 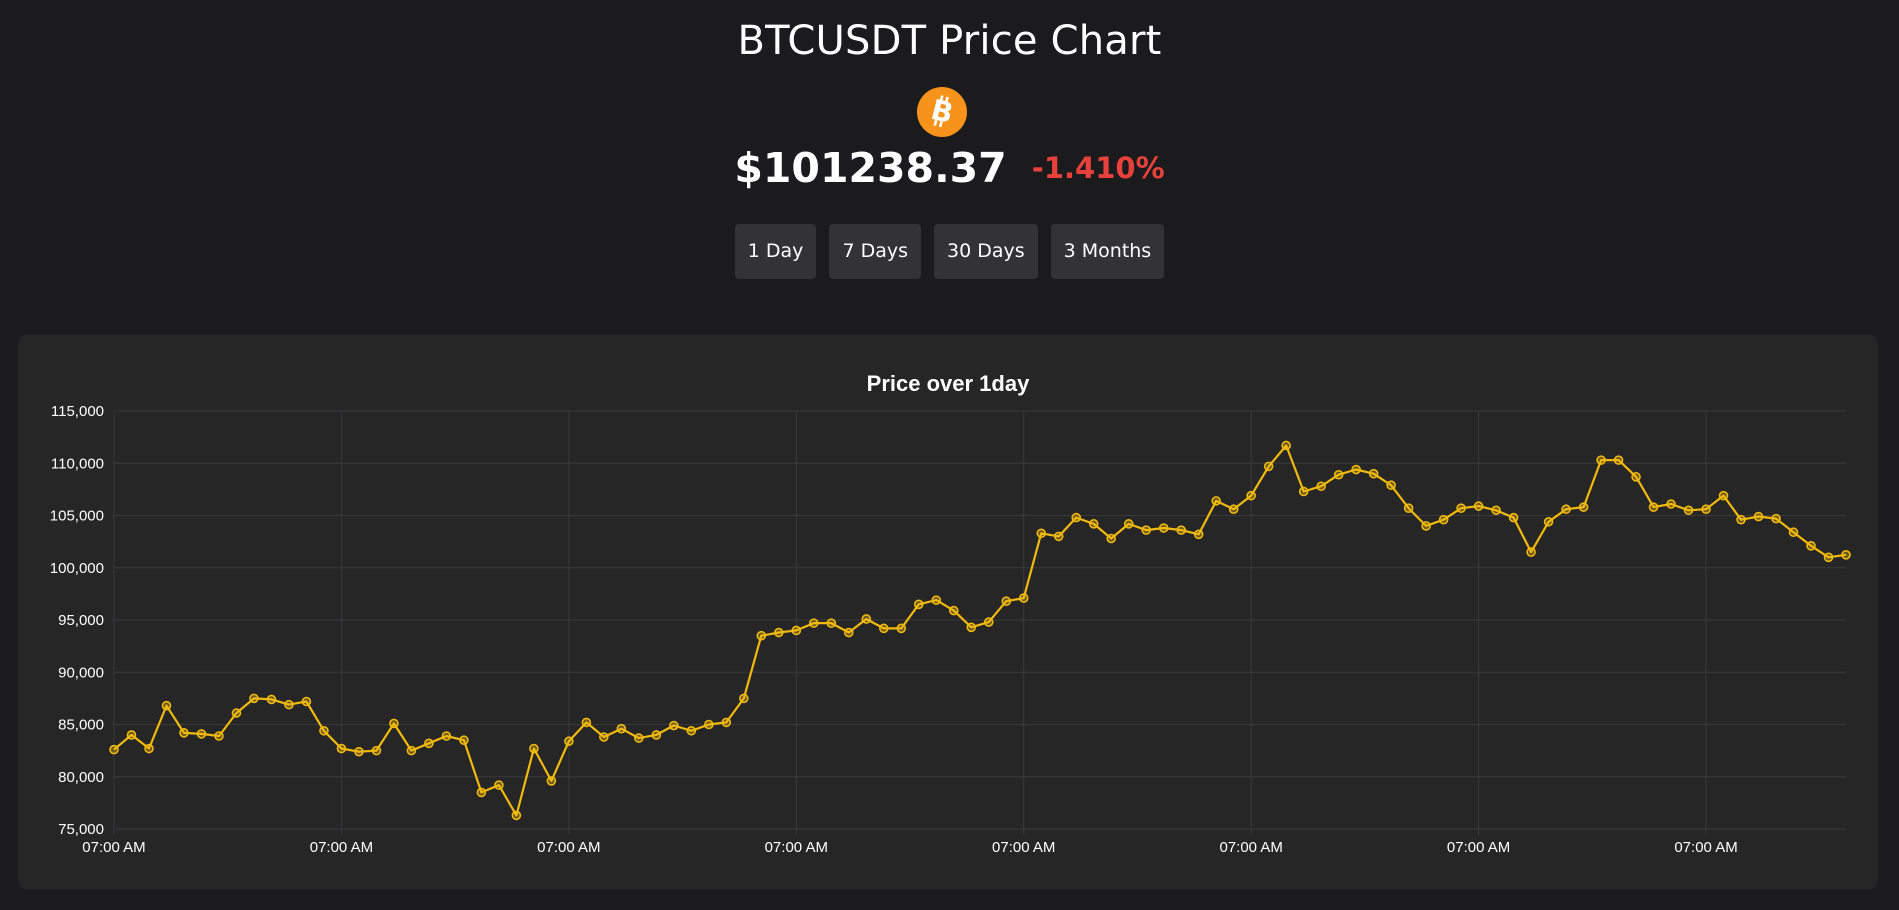 What do you see at coordinates (775, 251) in the screenshot?
I see `range-1-day-button: 1 Day` at bounding box center [775, 251].